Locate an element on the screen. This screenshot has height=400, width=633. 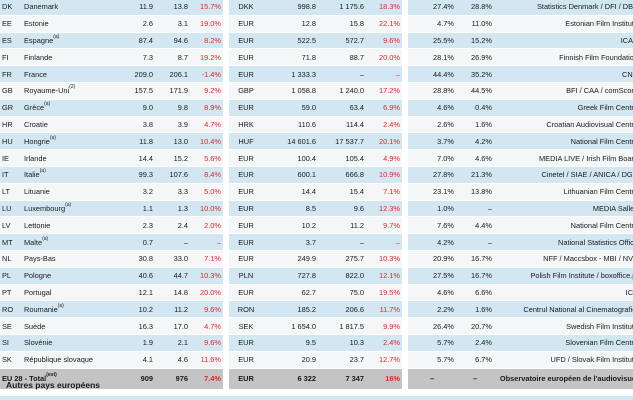
admissions-change: 10.4% is located at coordinates (206, 141).